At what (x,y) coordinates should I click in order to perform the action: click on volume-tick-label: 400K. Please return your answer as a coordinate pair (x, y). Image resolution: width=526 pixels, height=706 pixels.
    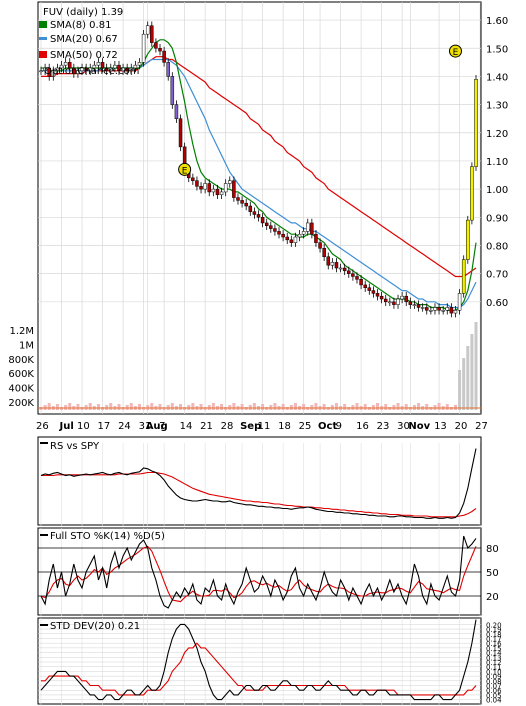
    Looking at the image, I should click on (21, 389).